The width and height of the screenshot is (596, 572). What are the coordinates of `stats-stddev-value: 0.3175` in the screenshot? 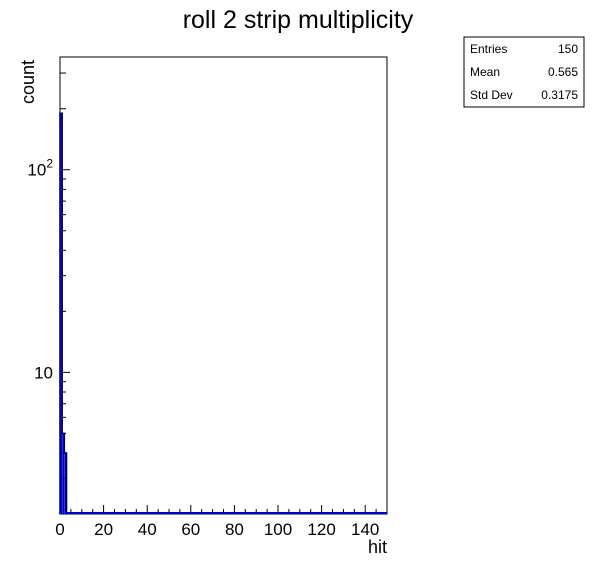 It's located at (559, 95).